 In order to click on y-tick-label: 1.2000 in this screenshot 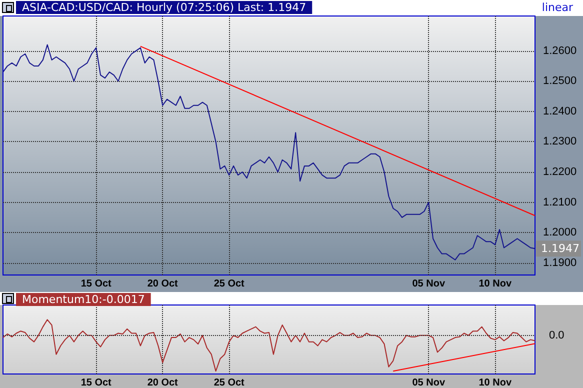, I will do `click(560, 232)`.